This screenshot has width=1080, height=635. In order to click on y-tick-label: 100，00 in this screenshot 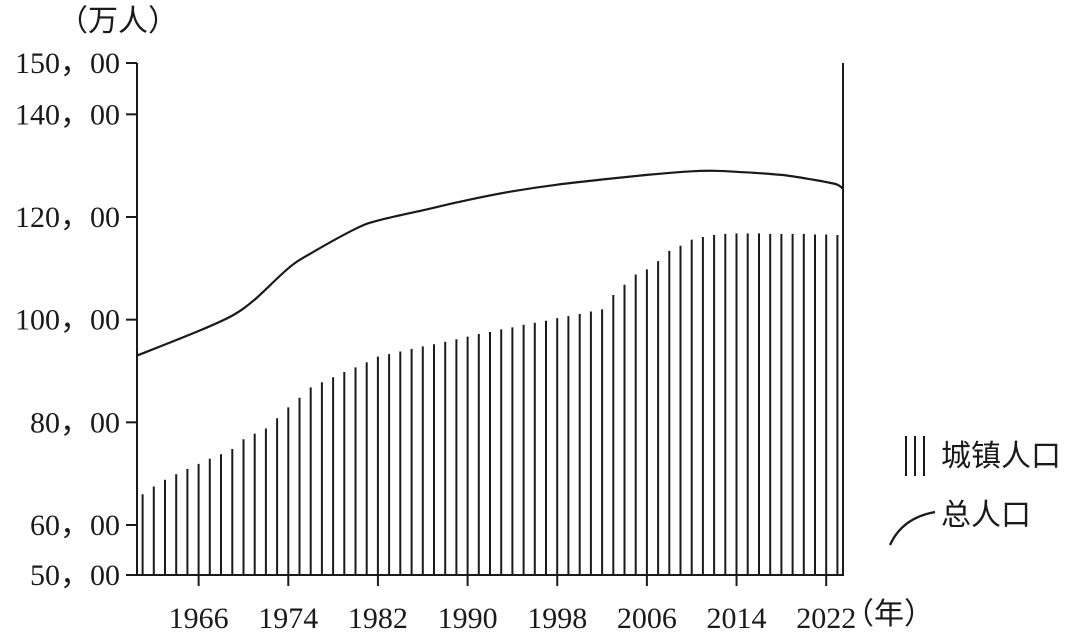, I will do `click(67, 320)`.